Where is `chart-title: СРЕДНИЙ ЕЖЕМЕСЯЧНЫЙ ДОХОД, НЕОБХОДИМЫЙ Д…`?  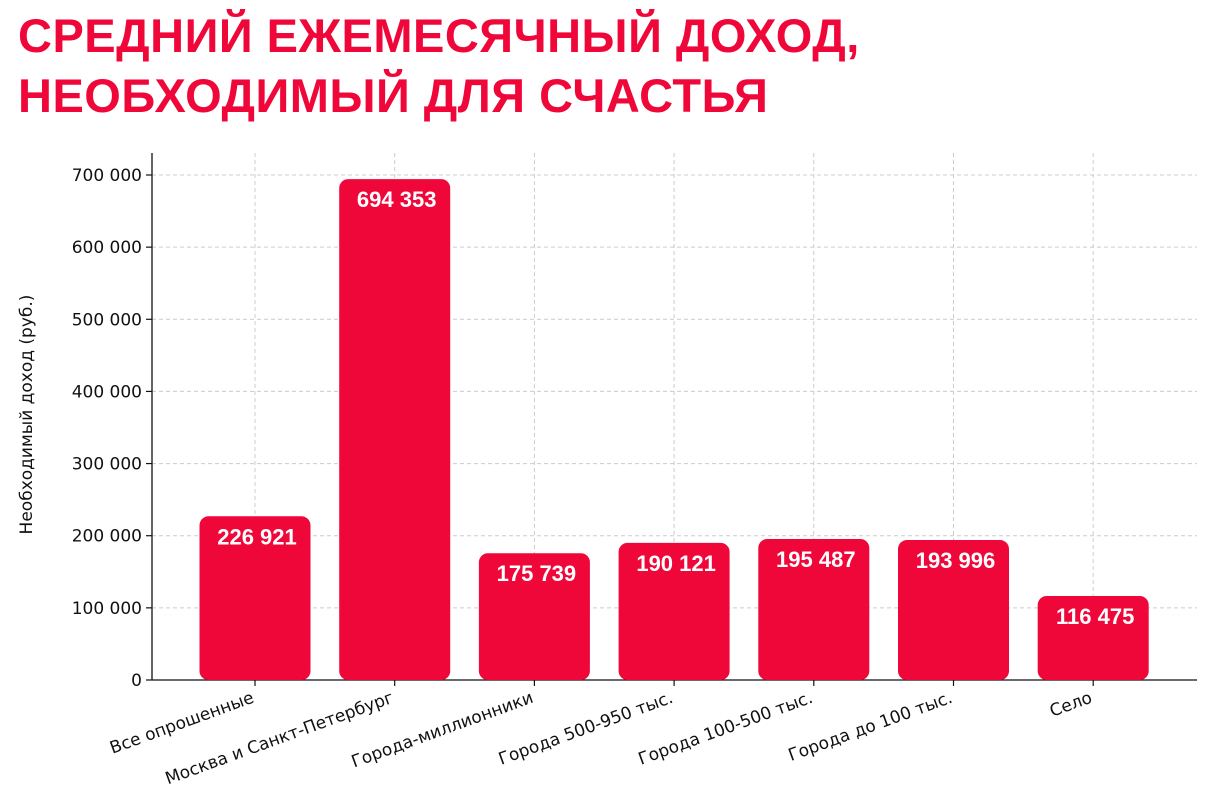
chart-title: СРЕДНИЙ ЕЖЕМЕСЯЧНЫЙ ДОХОД, НЕОБХОДИМЫЙ Д… is located at coordinates (439, 65).